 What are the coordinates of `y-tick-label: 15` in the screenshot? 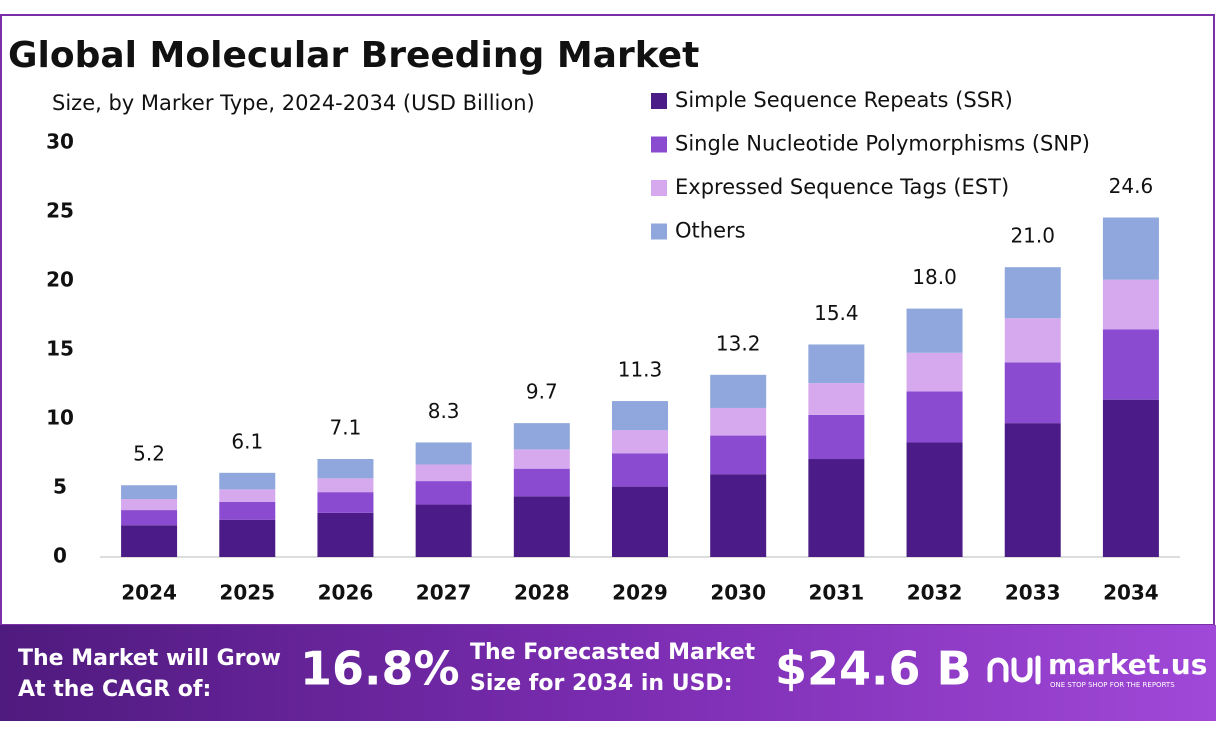 It's located at (60, 349).